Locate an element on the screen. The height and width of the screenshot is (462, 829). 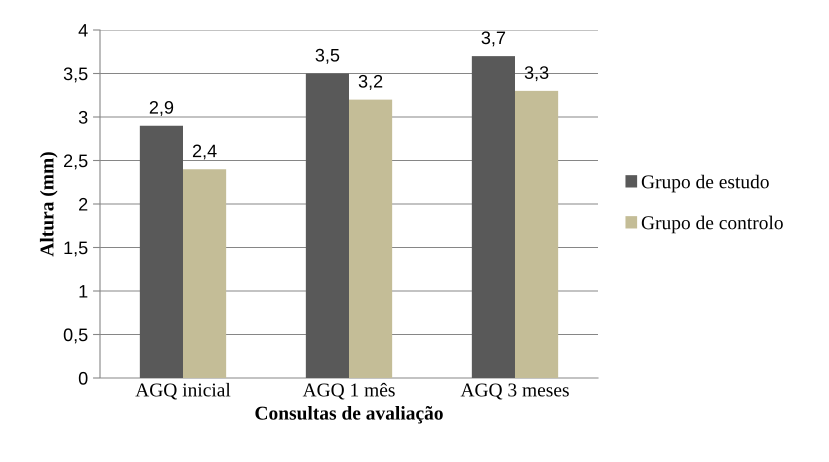
y-tick-label: 4 is located at coordinates (83, 30).